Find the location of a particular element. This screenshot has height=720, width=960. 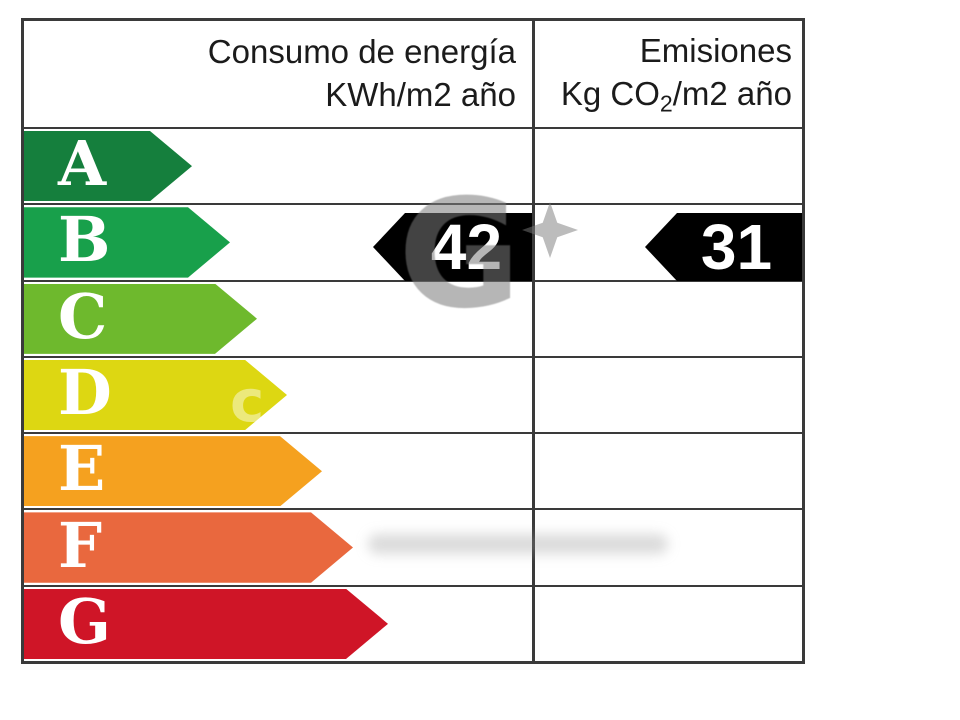

rating-letter: F is located at coordinates (80, 545).